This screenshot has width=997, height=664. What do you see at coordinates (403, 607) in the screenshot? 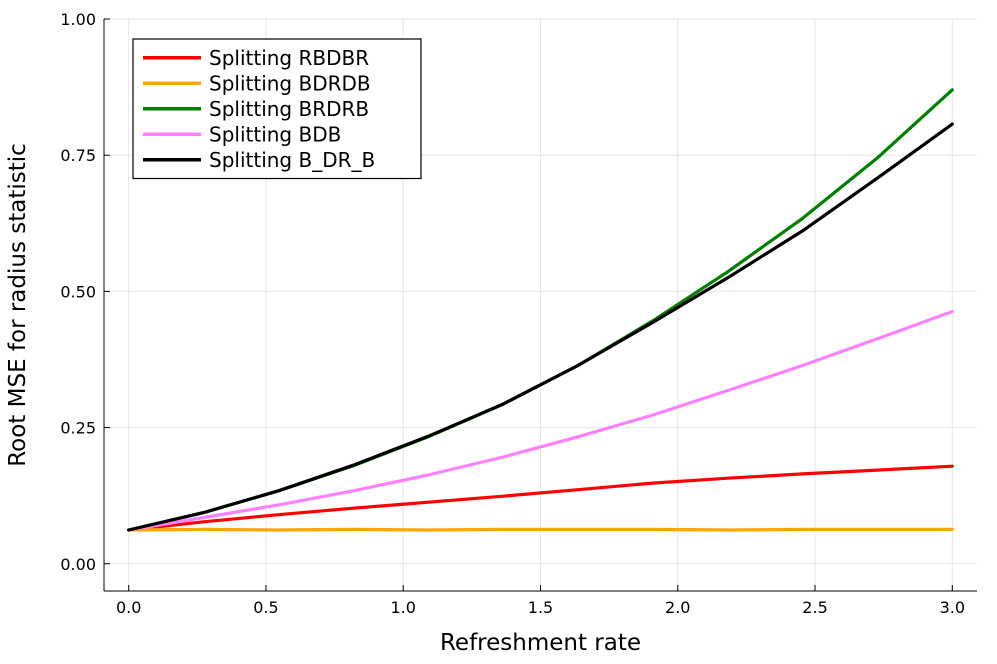
I see `x-tick-label: 1.0` at bounding box center [403, 607].